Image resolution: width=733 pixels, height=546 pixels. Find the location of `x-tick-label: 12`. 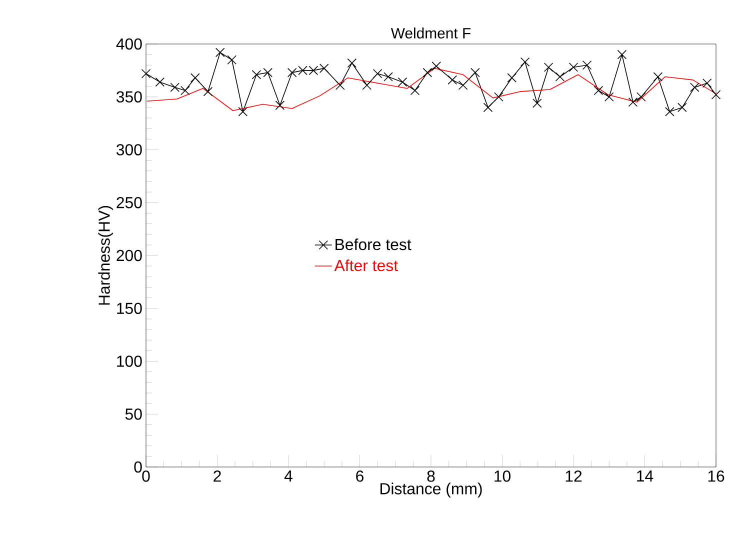

x-tick-label: 12 is located at coordinates (574, 476).